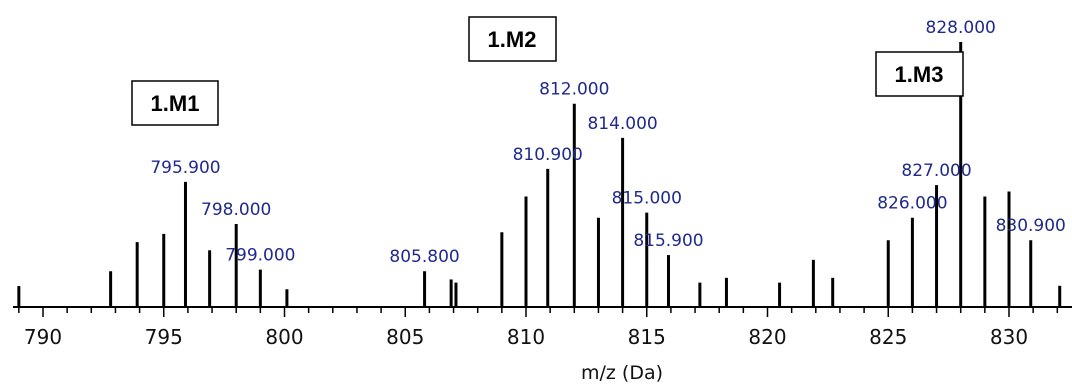  What do you see at coordinates (912, 204) in the screenshot?
I see `peak-label-9: 826.000` at bounding box center [912, 204].